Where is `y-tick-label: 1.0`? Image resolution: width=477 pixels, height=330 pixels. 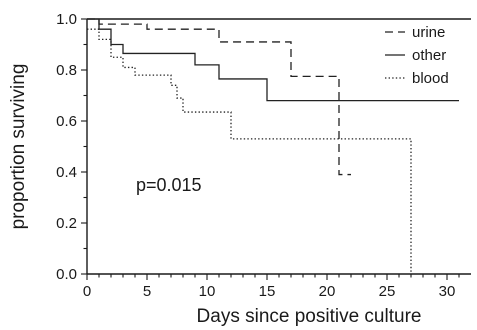 y-tick-label: 1.0 is located at coordinates (66, 19).